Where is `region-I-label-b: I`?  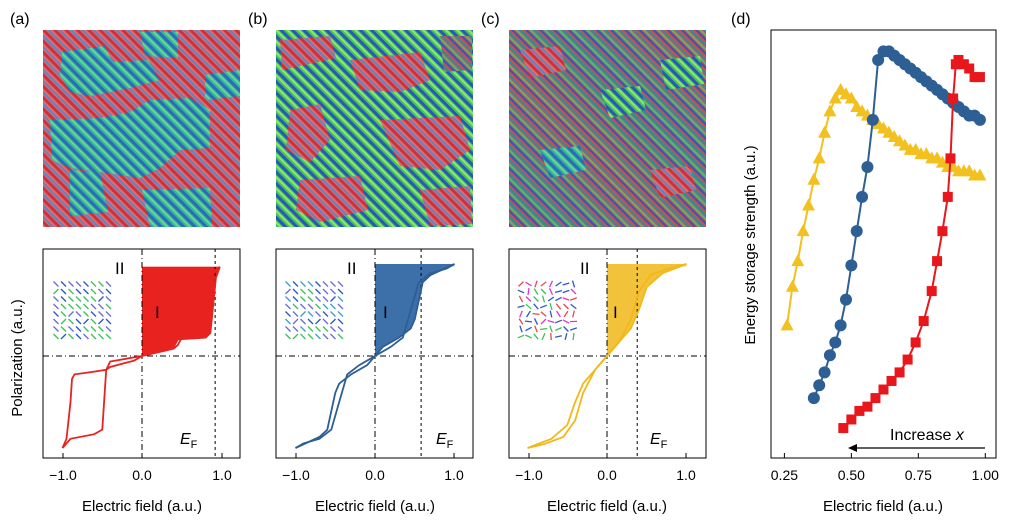 region-I-label-b: I is located at coordinates (385, 312).